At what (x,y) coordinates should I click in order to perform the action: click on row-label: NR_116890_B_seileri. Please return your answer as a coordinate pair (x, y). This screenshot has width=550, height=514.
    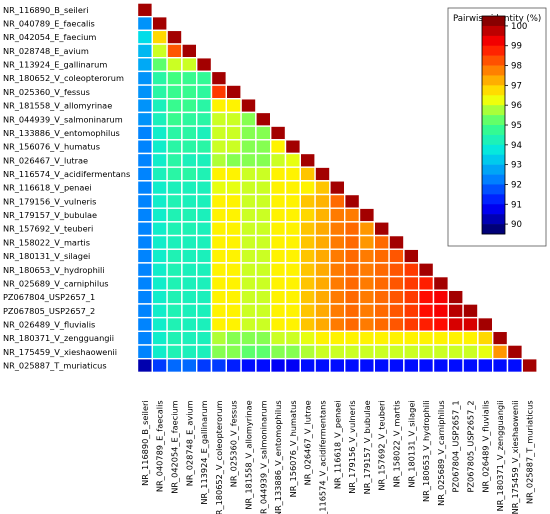
    Looking at the image, I should click on (46, 10).